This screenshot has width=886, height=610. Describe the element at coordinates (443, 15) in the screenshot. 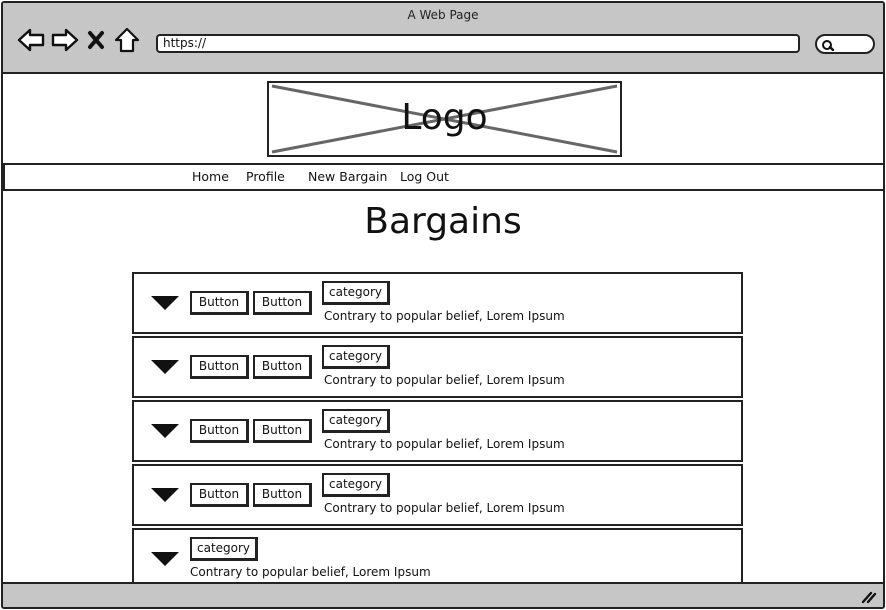

I see `window-title: A Web Page` at that location.